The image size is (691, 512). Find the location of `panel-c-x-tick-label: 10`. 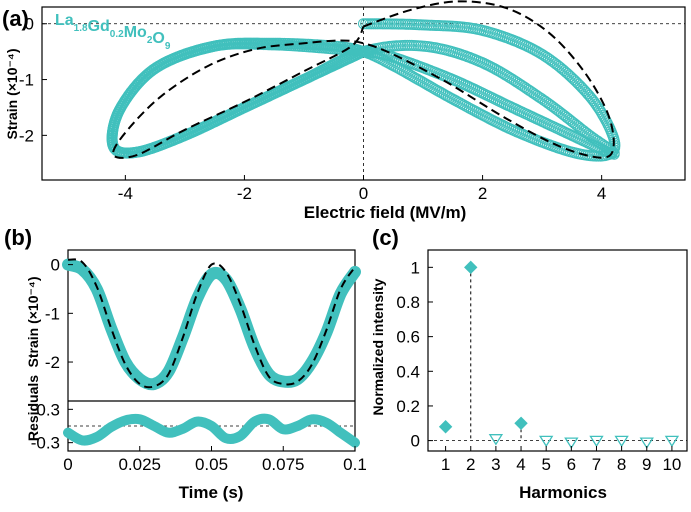

panel-c-x-tick-label: 10 is located at coordinates (671, 464).